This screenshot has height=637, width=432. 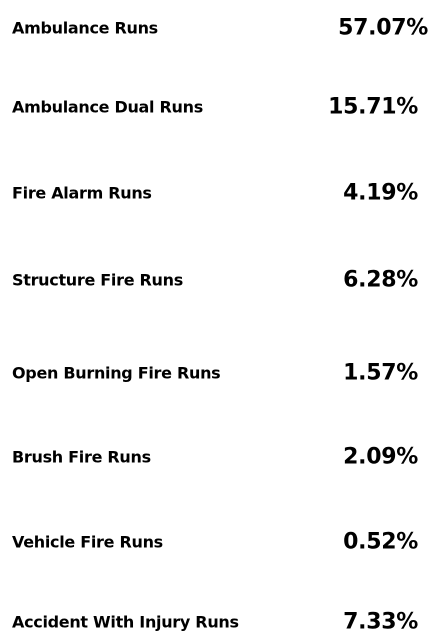 What do you see at coordinates (380, 542) in the screenshot?
I see `stat-value: 0.52%` at bounding box center [380, 542].